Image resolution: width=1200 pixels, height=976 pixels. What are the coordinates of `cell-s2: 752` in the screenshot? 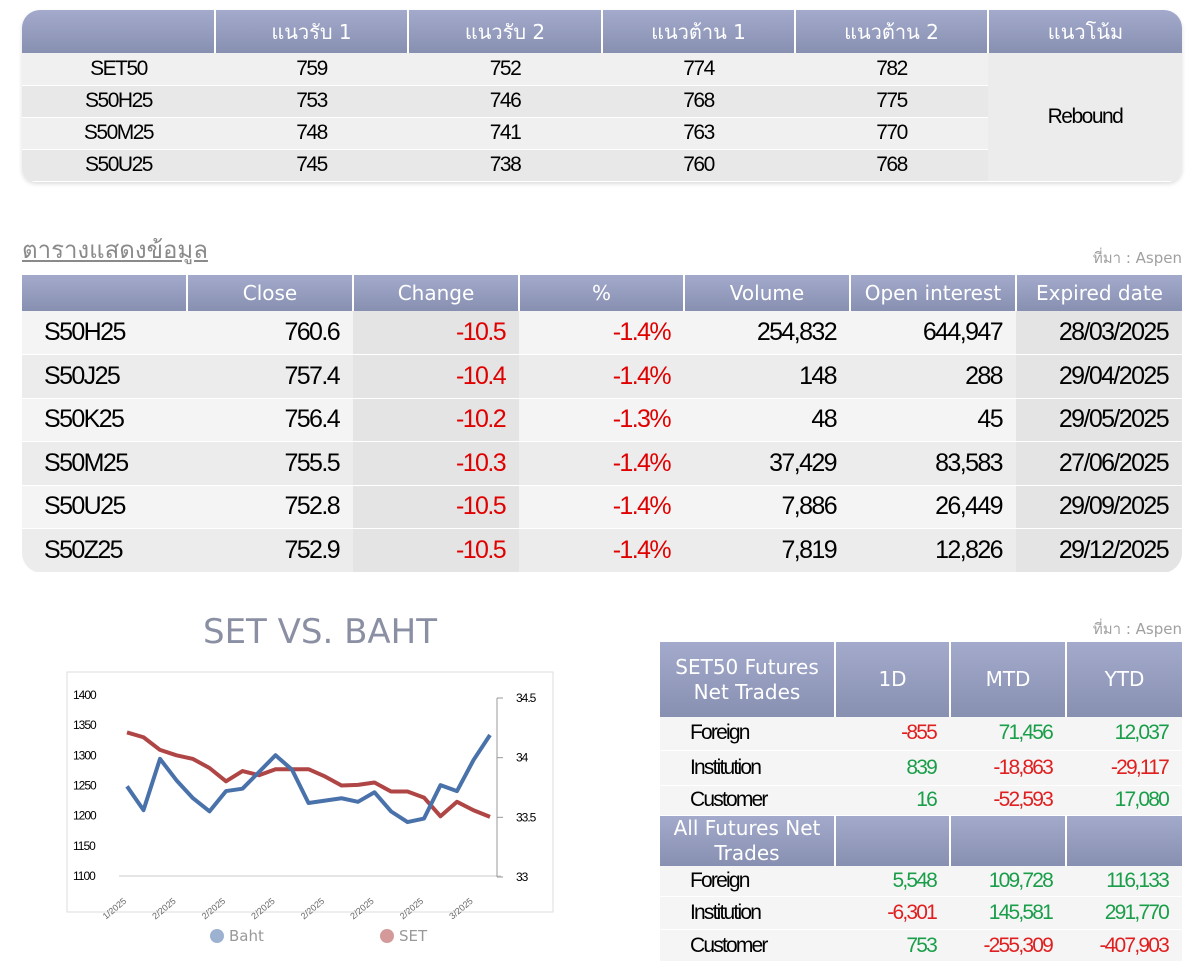 It's located at (505, 69).